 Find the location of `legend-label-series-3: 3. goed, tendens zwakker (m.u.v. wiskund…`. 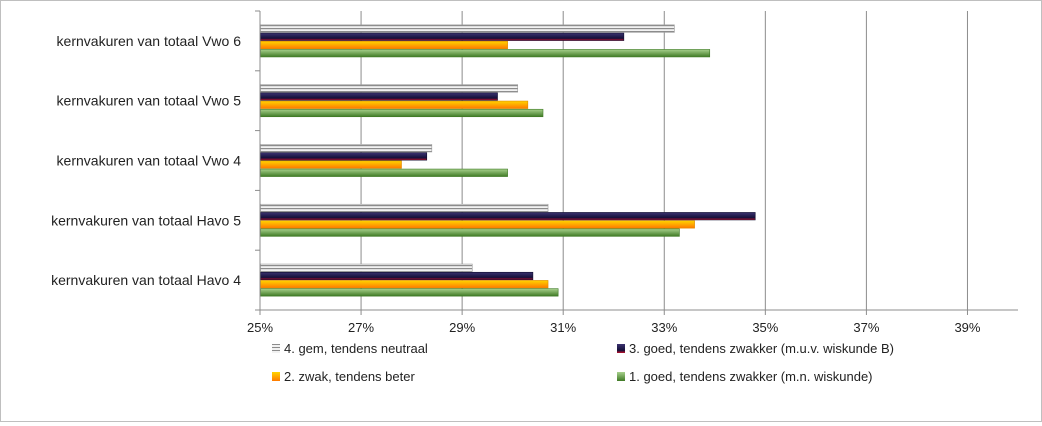

legend-label-series-3: 3. goed, tendens zwakker (m.u.v. wiskund… is located at coordinates (761, 348).